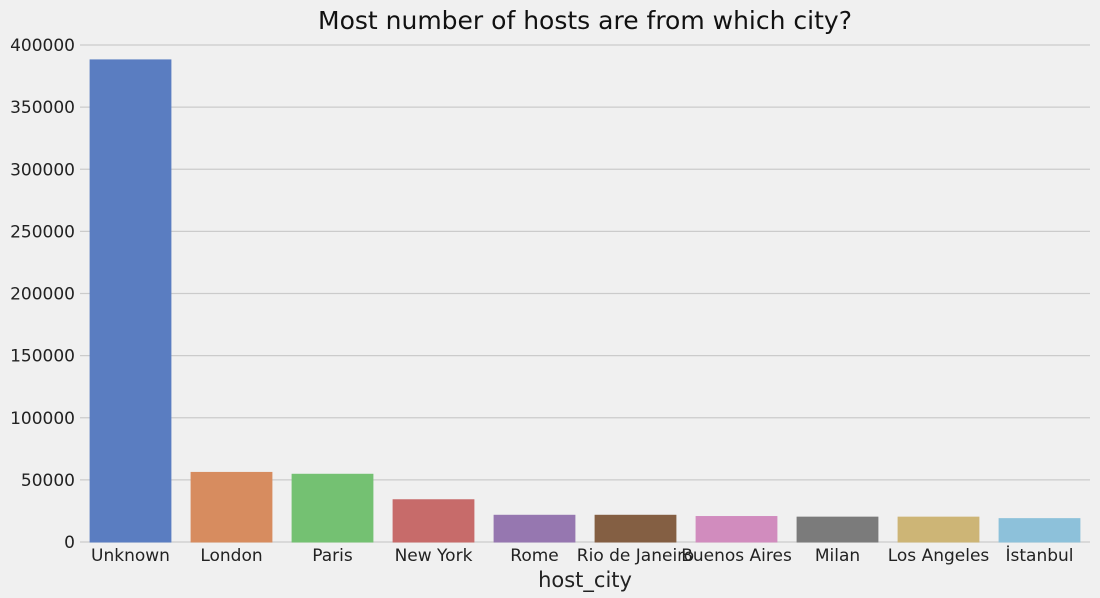 The height and width of the screenshot is (598, 1100). I want to click on x-tick-label: London, so click(231, 556).